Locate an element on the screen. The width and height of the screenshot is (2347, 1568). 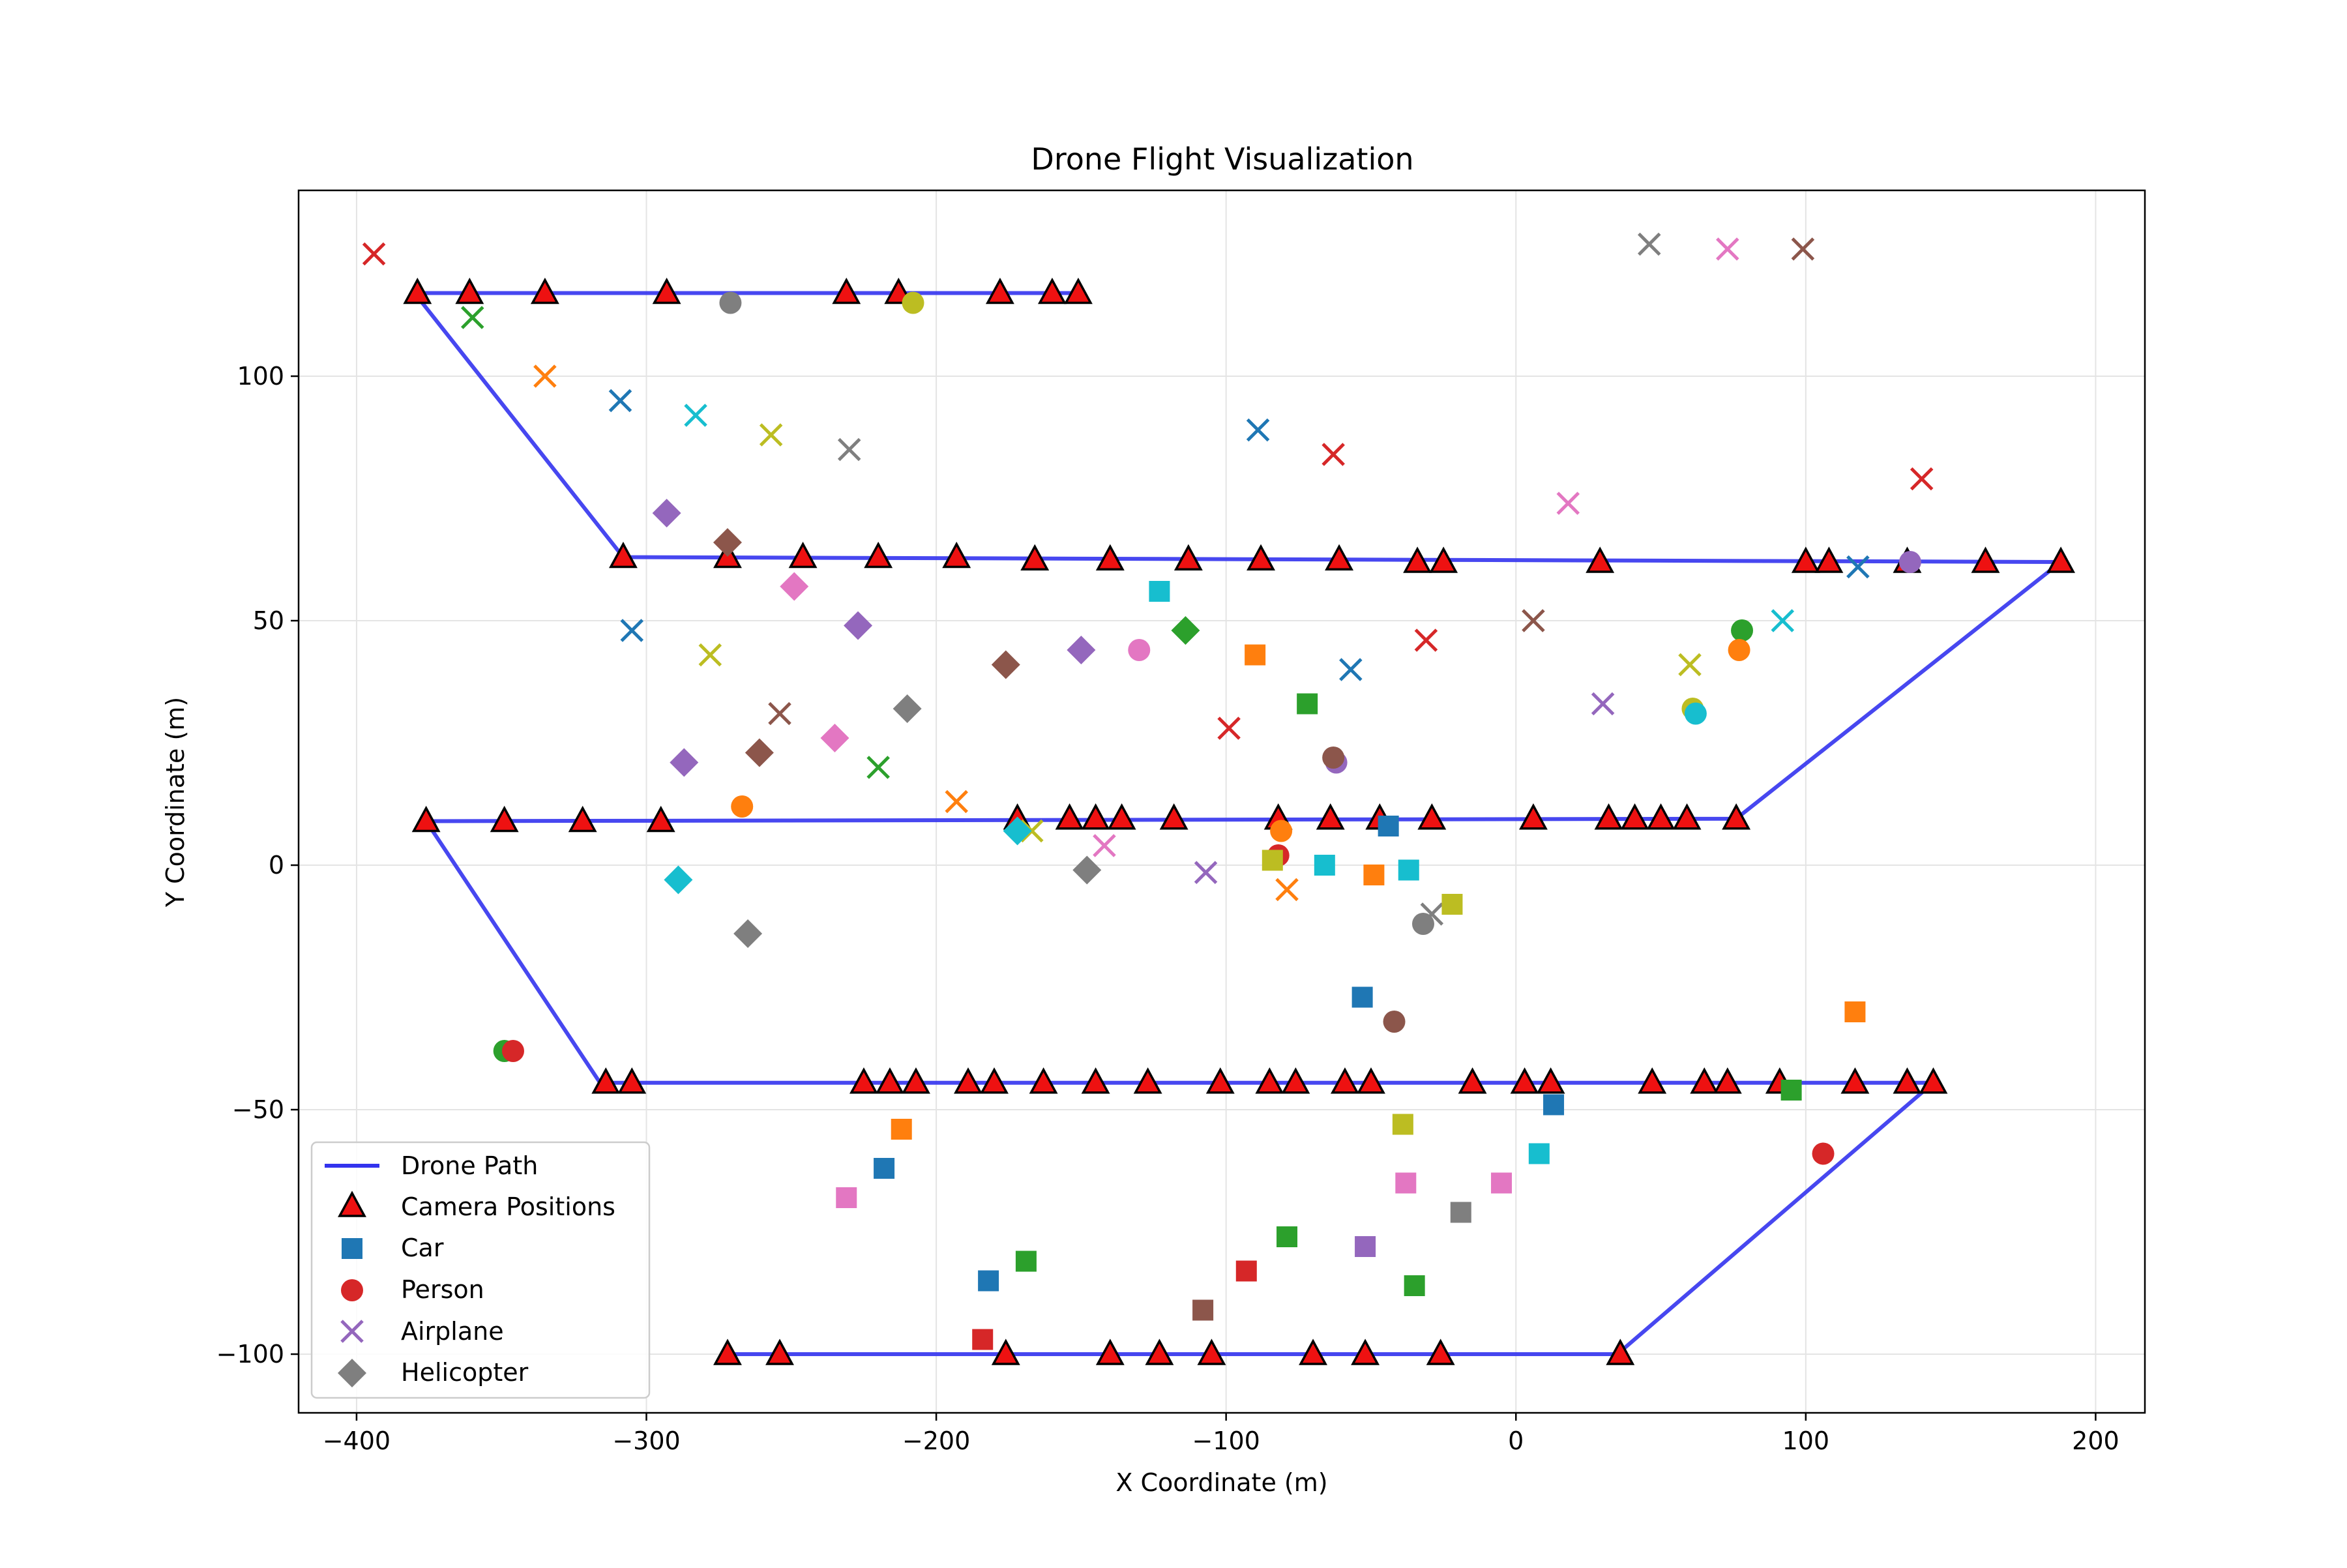
x-tick-label: −100 is located at coordinates (1226, 1441).